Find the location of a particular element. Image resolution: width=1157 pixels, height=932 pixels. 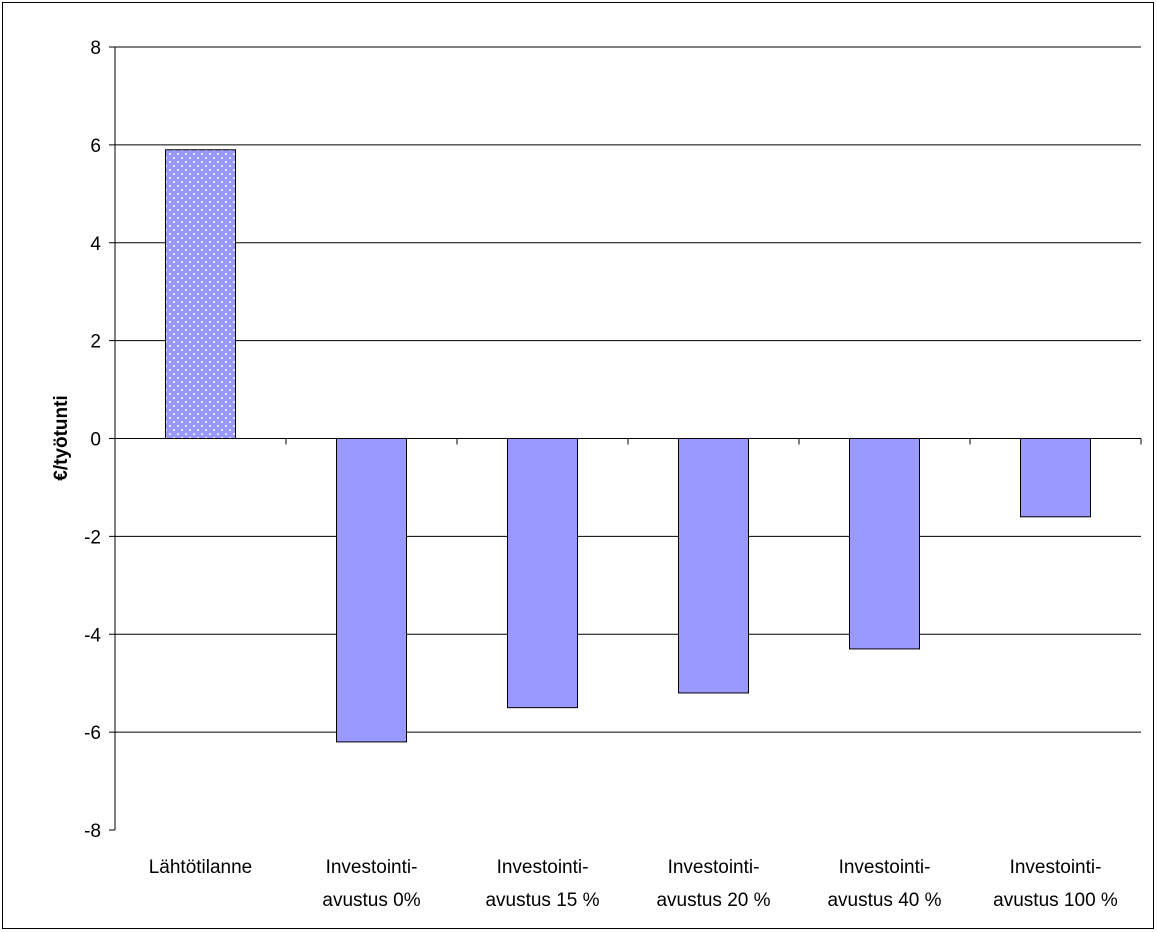

y-tick-label: -4 is located at coordinates (92, 635).